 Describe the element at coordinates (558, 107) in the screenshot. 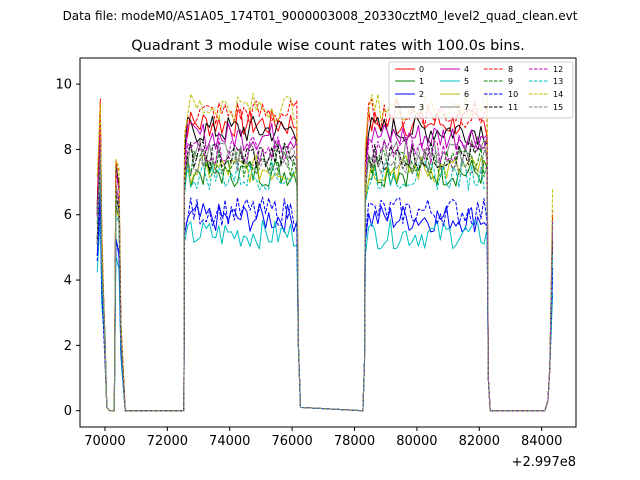

I see `legend-label-15: 15` at that location.